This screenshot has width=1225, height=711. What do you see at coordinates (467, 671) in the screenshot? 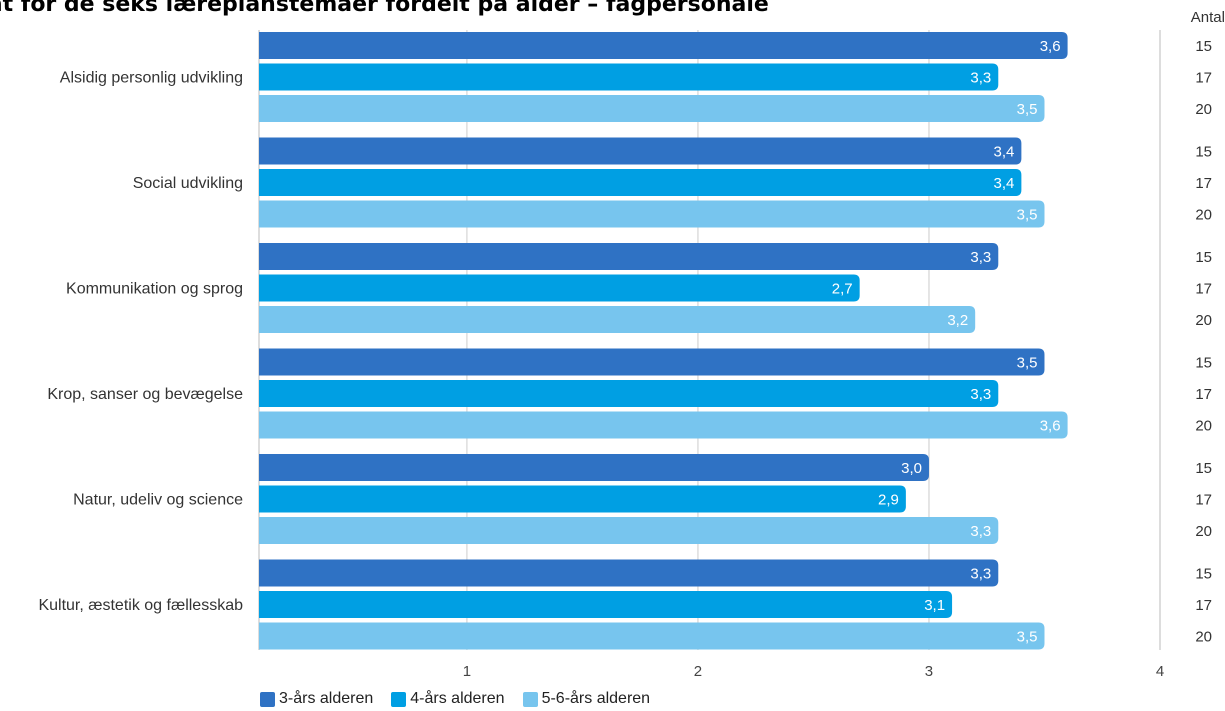
I see `x-tick-label: 1` at bounding box center [467, 671].